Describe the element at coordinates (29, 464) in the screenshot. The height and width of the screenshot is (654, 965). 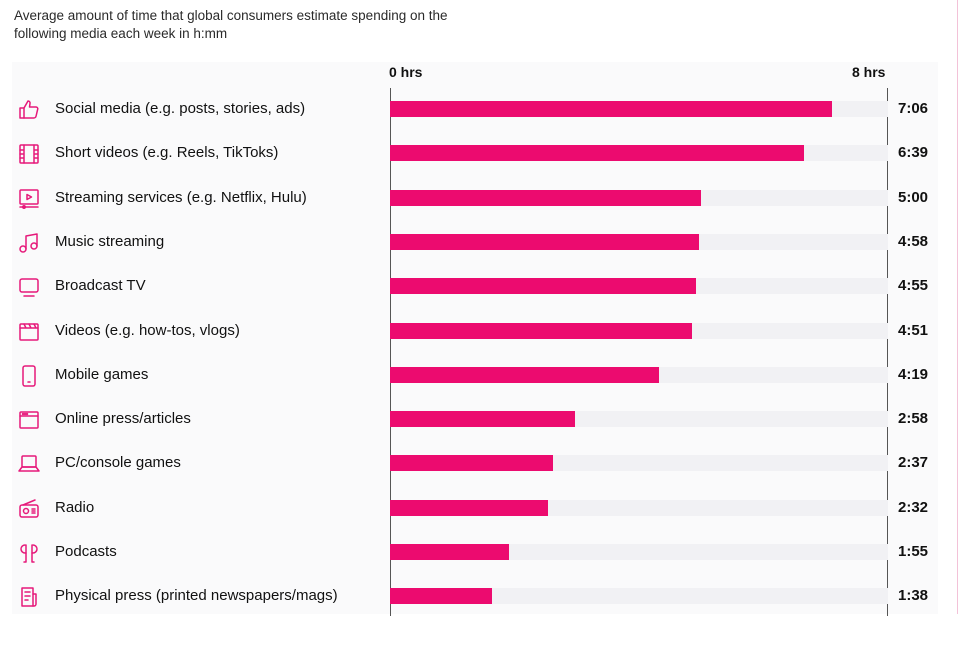
I see `laptop-icon` at that location.